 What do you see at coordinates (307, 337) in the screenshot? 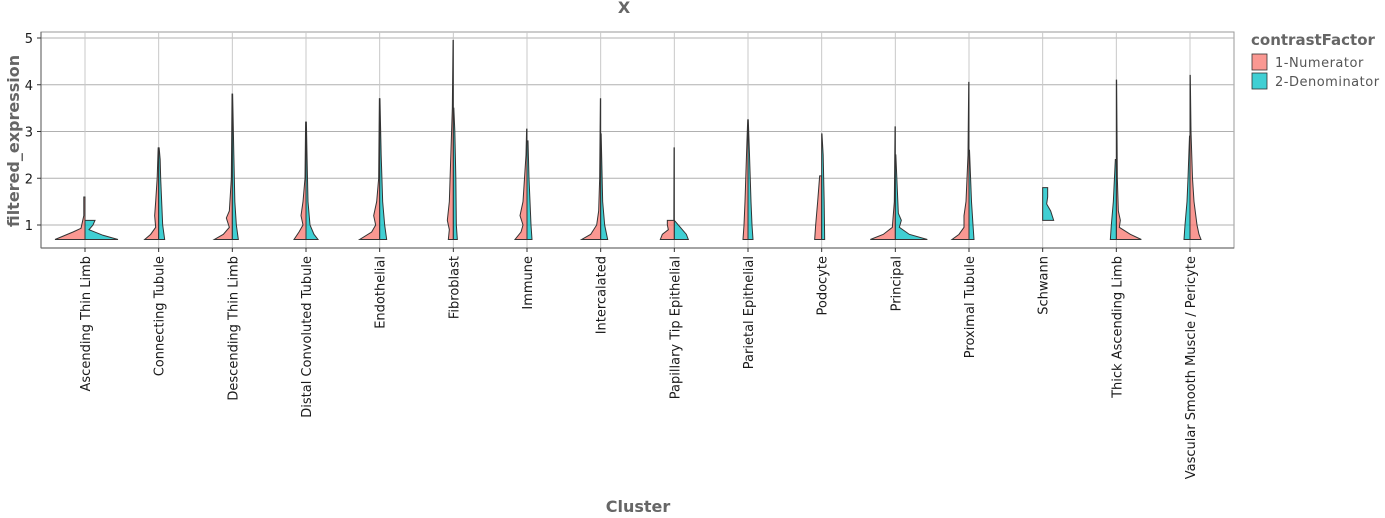
I see `x-tick-label: Distal Convoluted Tubule` at bounding box center [307, 337].